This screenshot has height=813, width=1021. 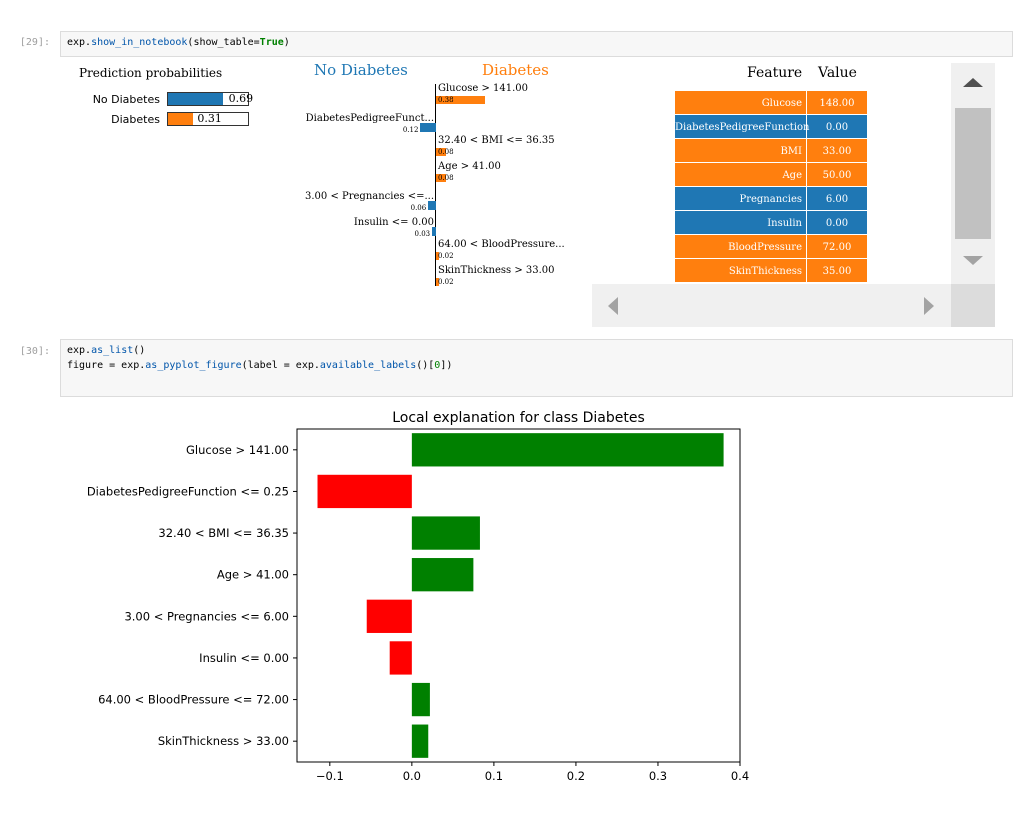 What do you see at coordinates (287, 42) in the screenshot?
I see `code-token: )` at bounding box center [287, 42].